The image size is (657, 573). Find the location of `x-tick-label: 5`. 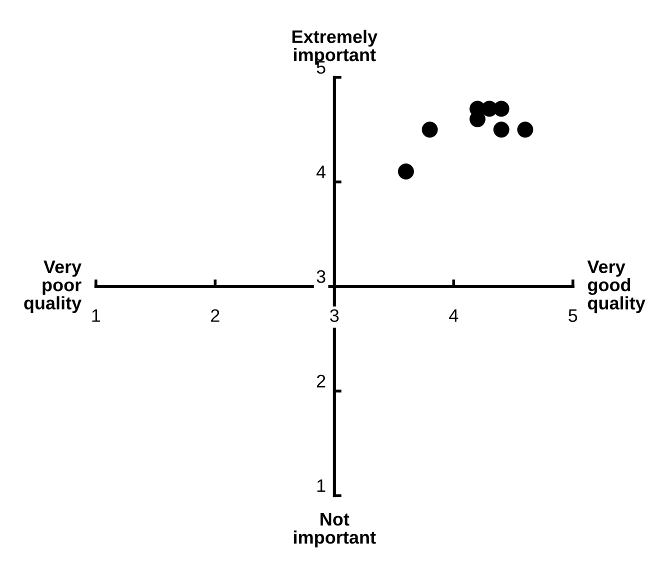

x-tick-label: 5 is located at coordinates (573, 315).